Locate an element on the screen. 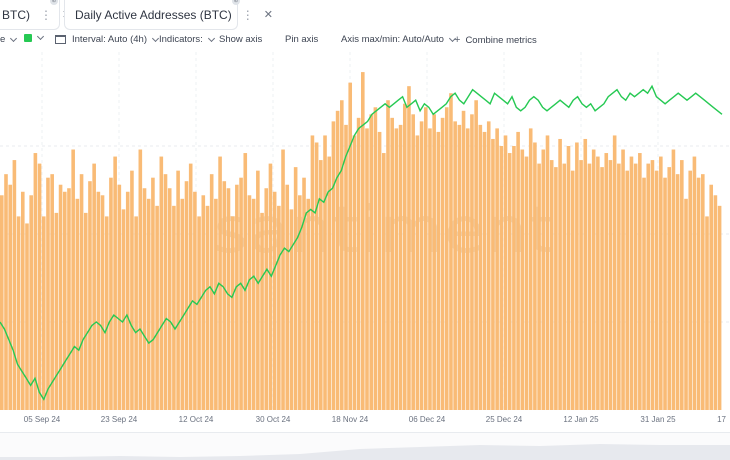 The width and height of the screenshot is (730, 460). chart-style-dropdown: e is located at coordinates (9, 39).